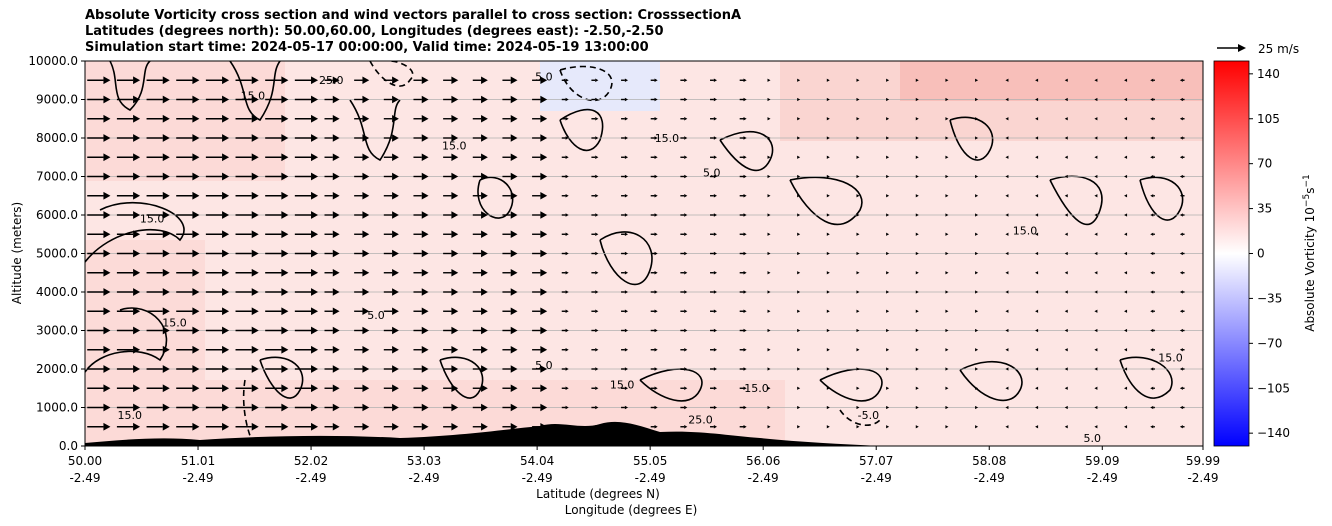 The image size is (1332, 526). Describe the element at coordinates (57, 408) in the screenshot. I see `y-tick-label: 1000.0` at that location.